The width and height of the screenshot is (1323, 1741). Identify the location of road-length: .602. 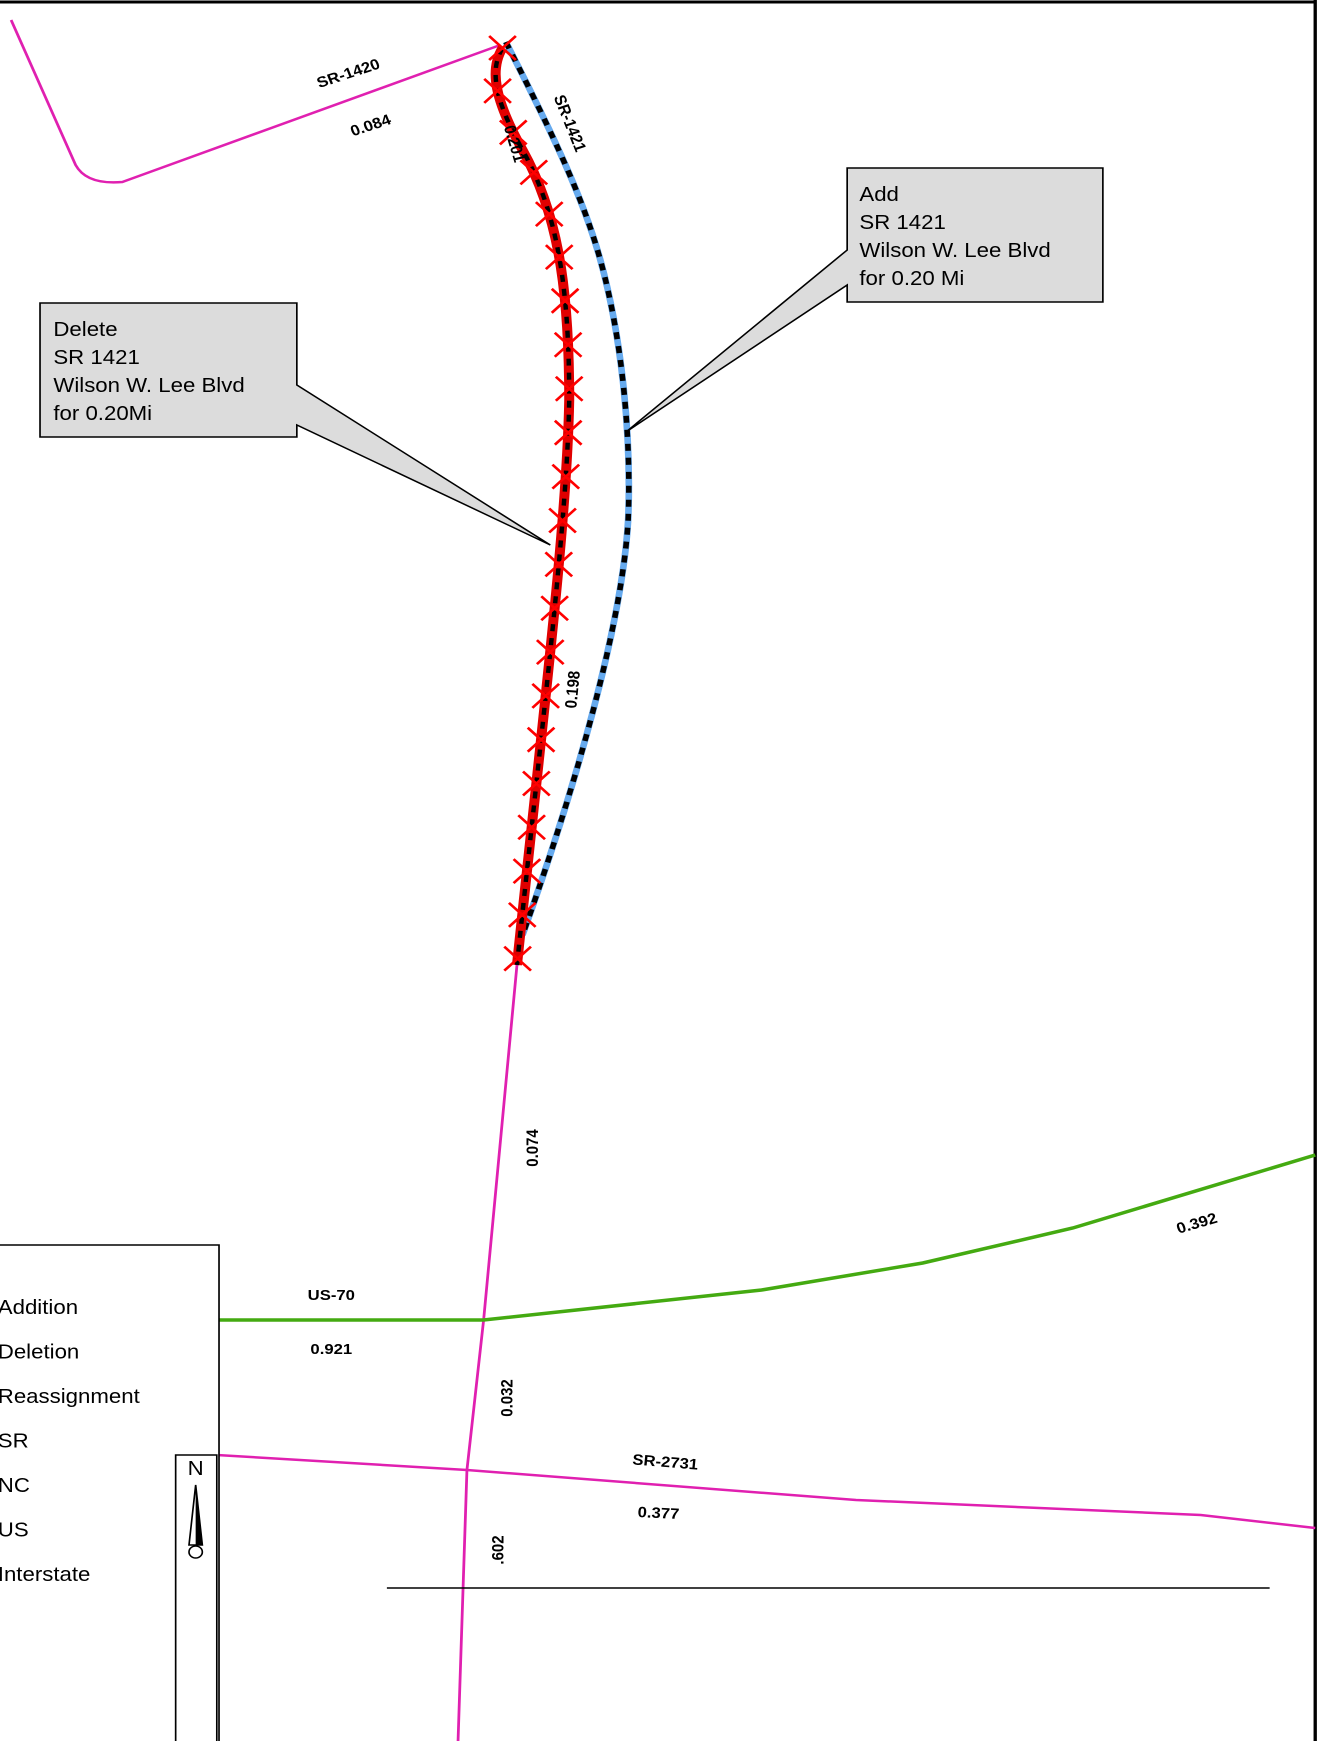
(499, 1549).